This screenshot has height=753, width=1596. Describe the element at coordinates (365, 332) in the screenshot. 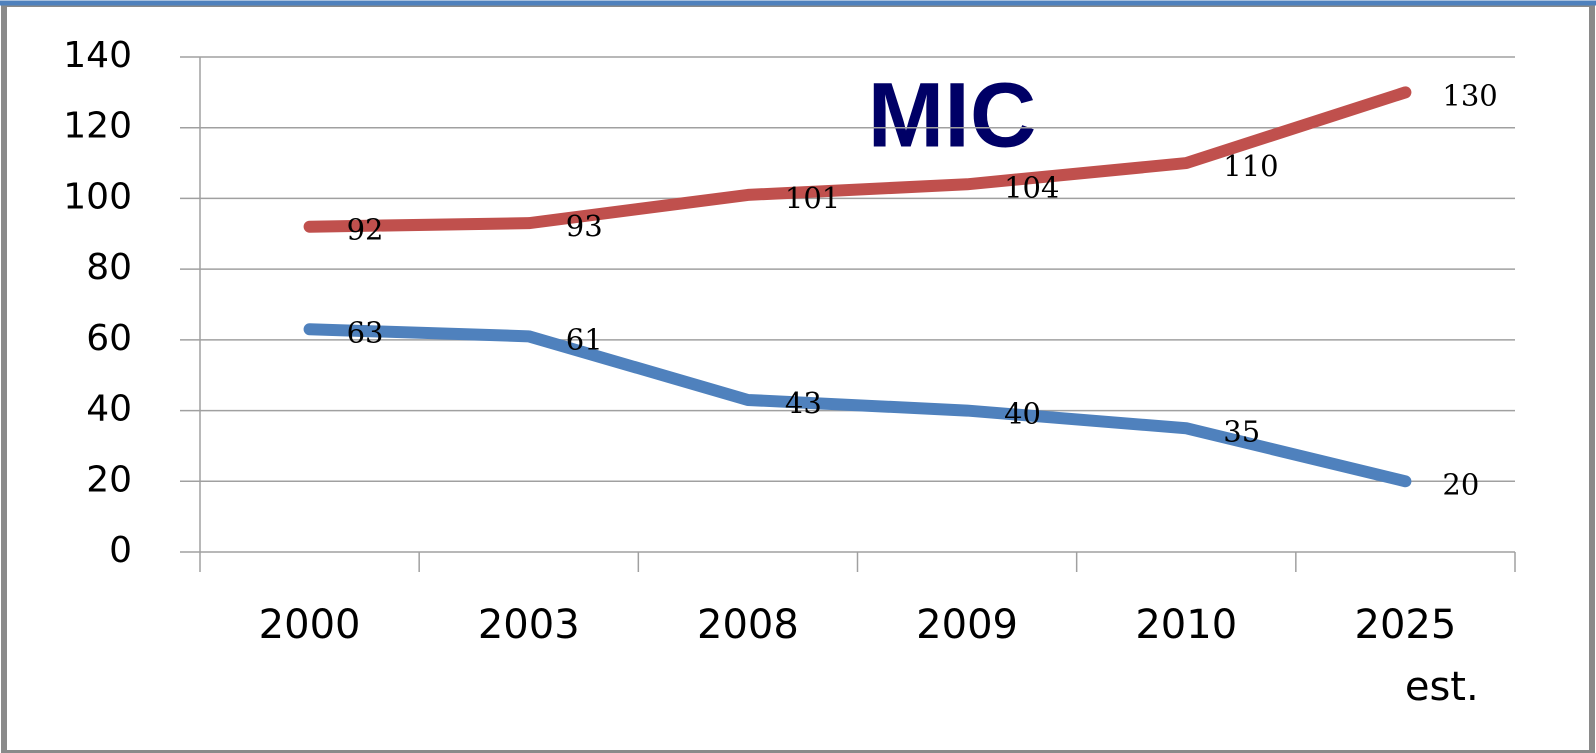

I see `data-label: 63` at that location.